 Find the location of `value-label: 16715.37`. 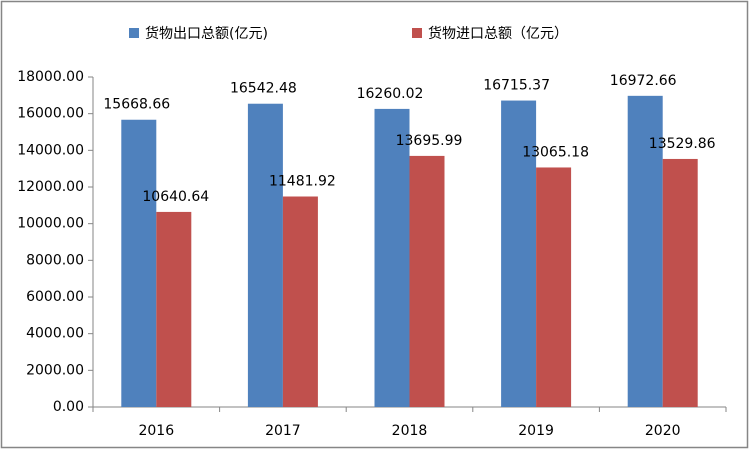

value-label: 16715.37 is located at coordinates (516, 86).